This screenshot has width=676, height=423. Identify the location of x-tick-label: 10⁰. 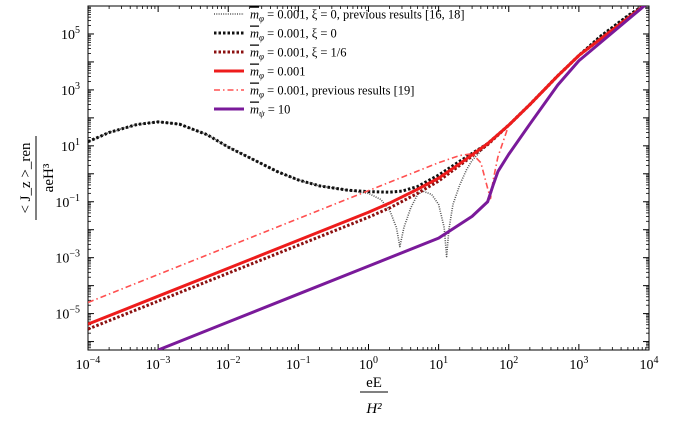
(368, 364).